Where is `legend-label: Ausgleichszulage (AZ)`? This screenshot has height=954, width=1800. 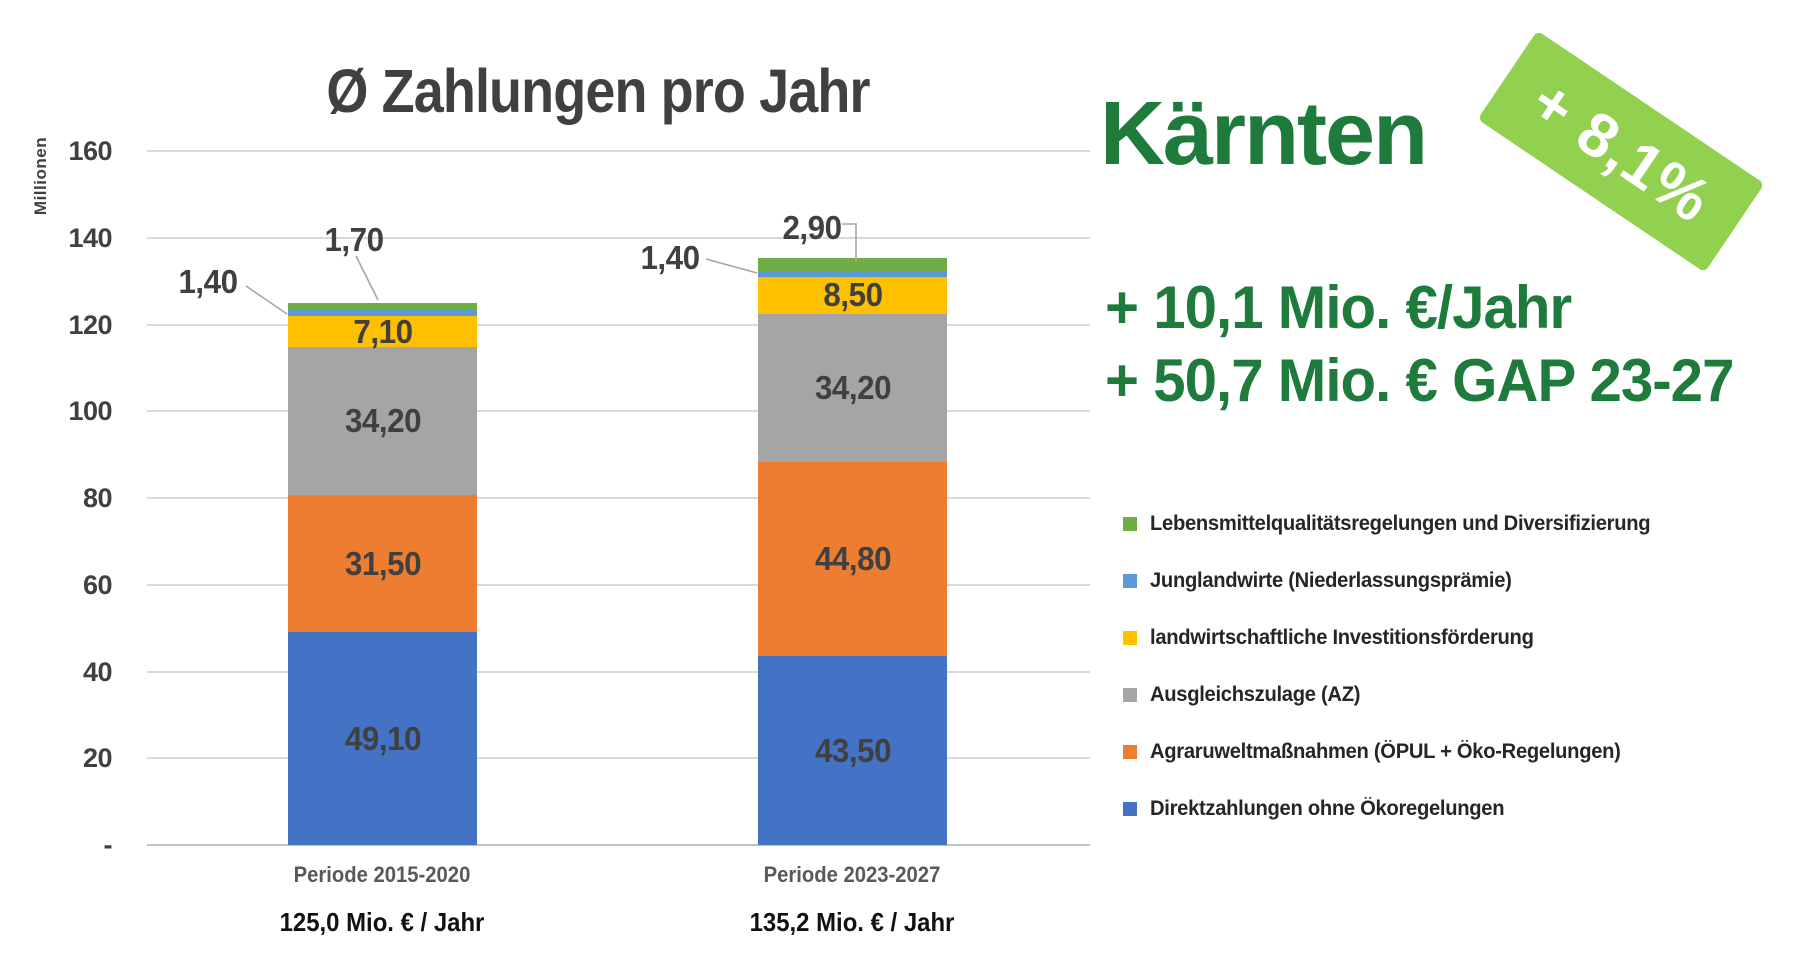 legend-label: Ausgleichszulage (AZ) is located at coordinates (1255, 694).